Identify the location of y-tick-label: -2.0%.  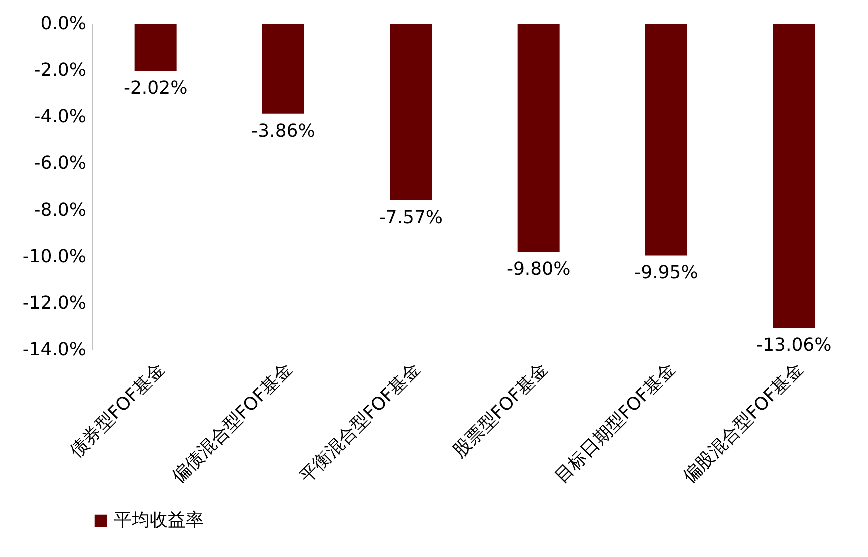
(60, 71).